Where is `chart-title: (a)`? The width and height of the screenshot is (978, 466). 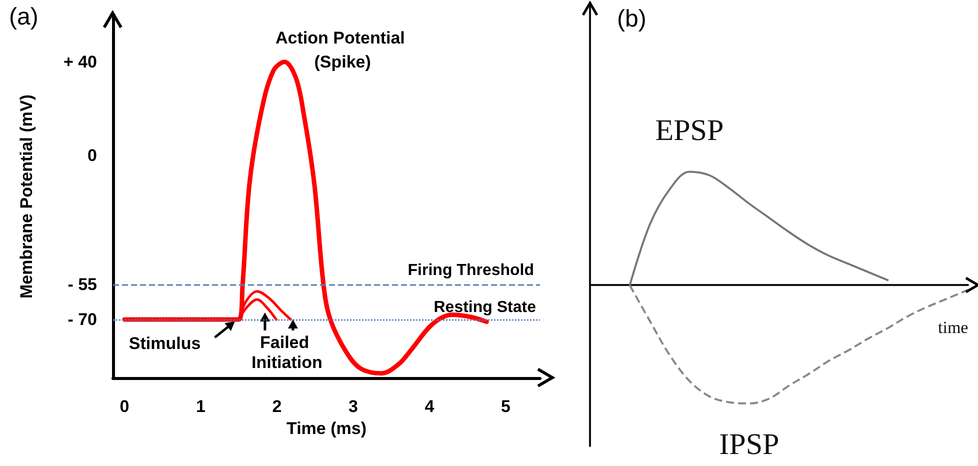
chart-title: (a) is located at coordinates (23, 17).